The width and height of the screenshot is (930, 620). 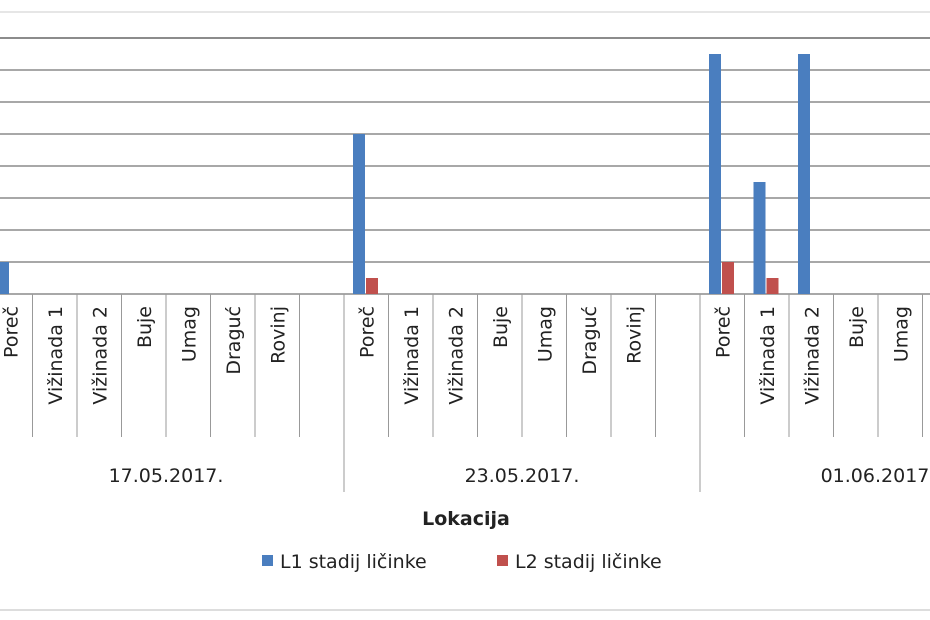 What do you see at coordinates (166, 476) in the screenshot?
I see `group-label: 17.05.2017.` at bounding box center [166, 476].